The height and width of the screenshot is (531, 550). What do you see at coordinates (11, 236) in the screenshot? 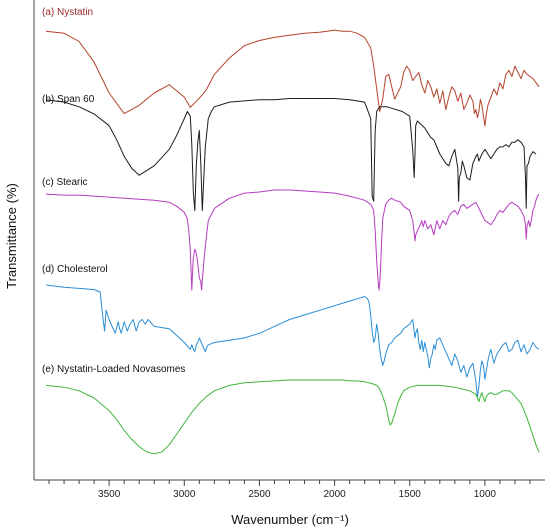
I see `y-axis-title: Transmittance (%)` at bounding box center [11, 236].